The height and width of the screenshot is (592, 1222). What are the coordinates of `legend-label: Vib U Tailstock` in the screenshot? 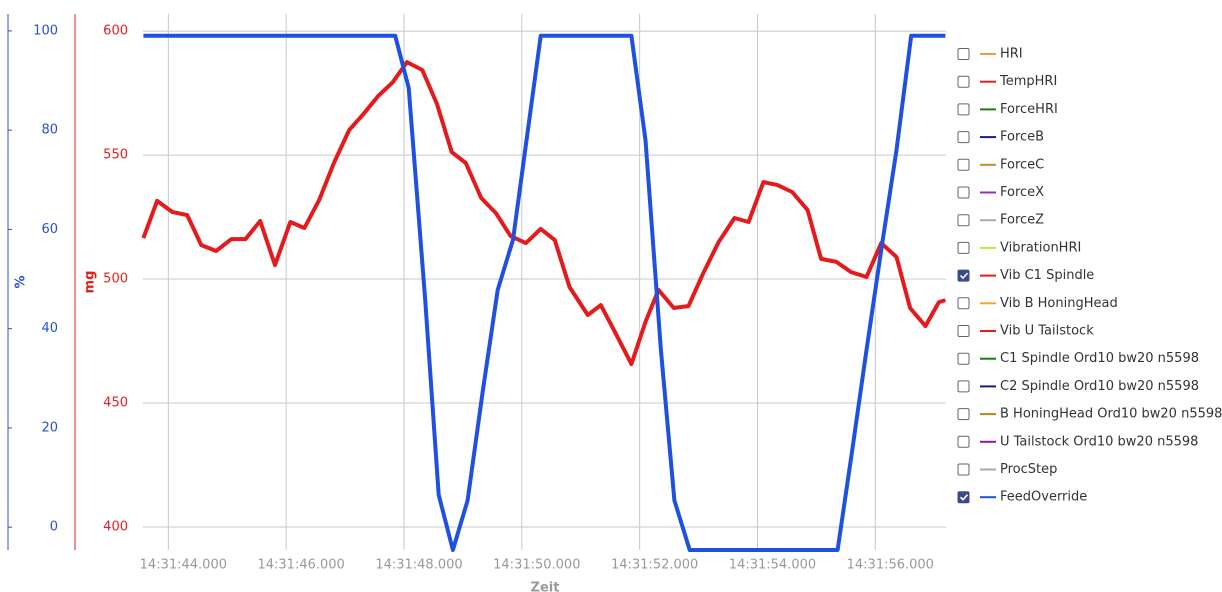 It's located at (1047, 331).